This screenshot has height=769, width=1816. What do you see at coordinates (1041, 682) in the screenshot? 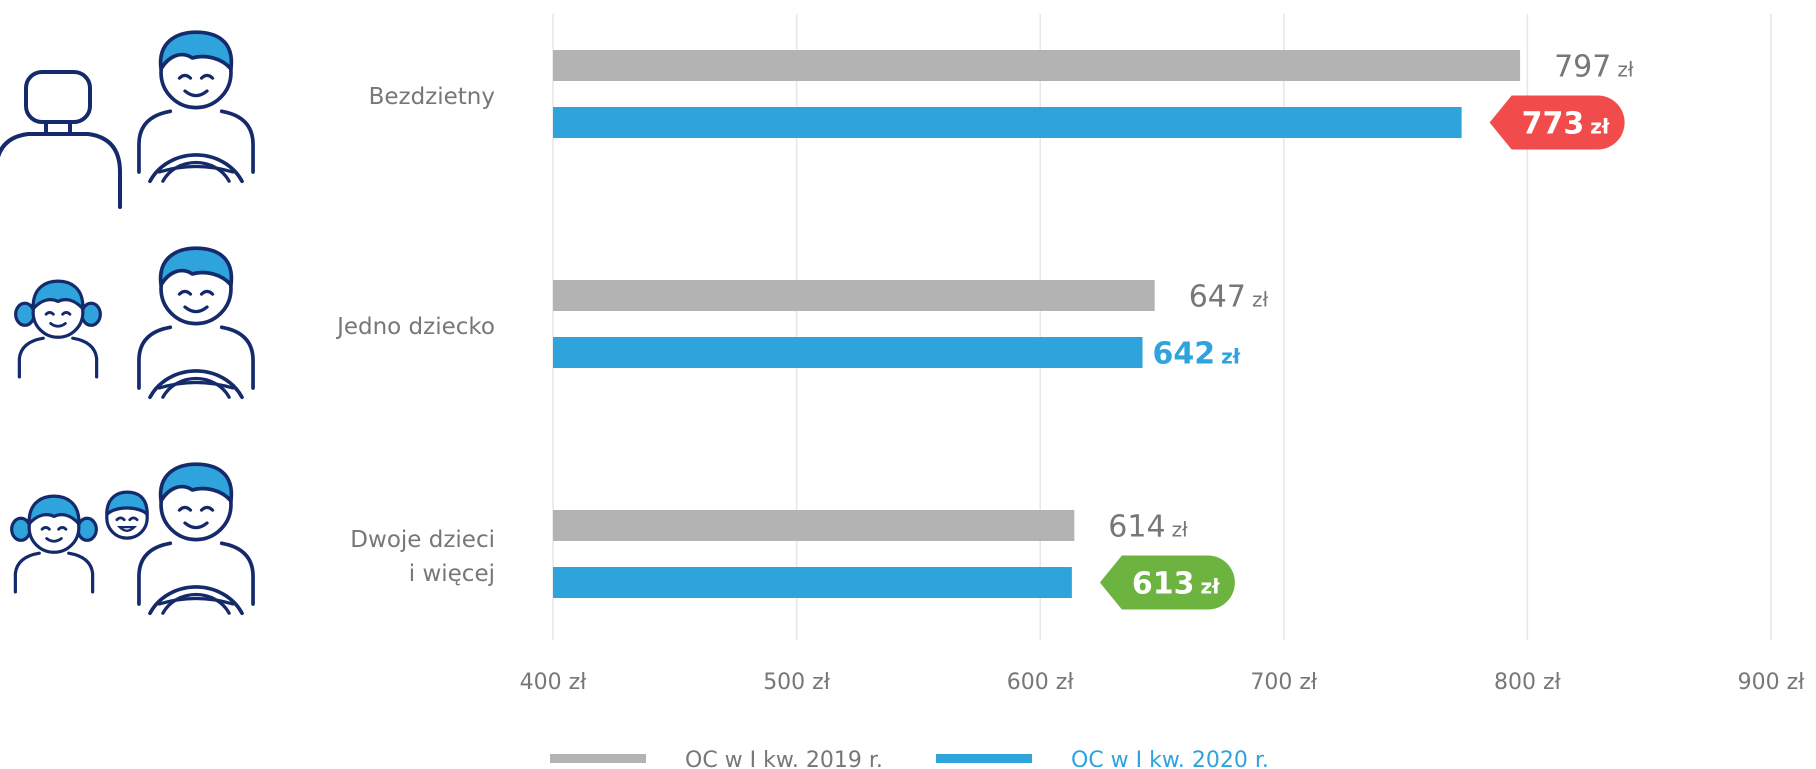
I see `x-tick-label: 600 zł` at bounding box center [1041, 682].